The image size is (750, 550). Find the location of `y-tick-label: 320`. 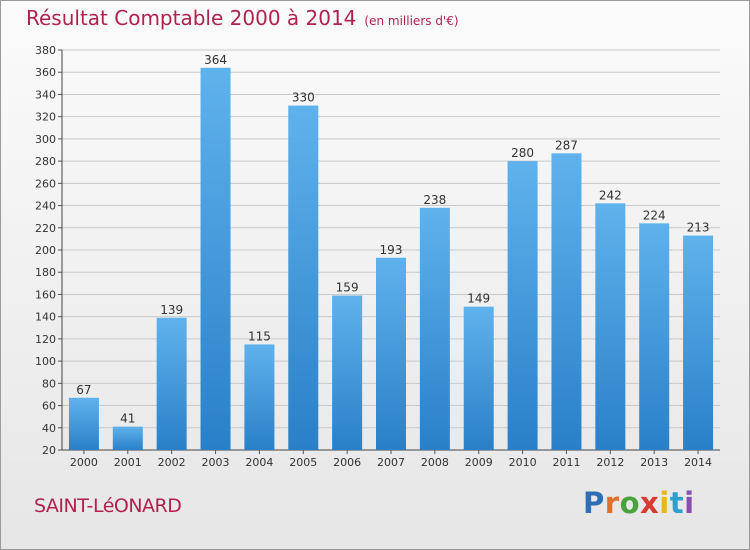

y-tick-label: 320 is located at coordinates (45, 117).